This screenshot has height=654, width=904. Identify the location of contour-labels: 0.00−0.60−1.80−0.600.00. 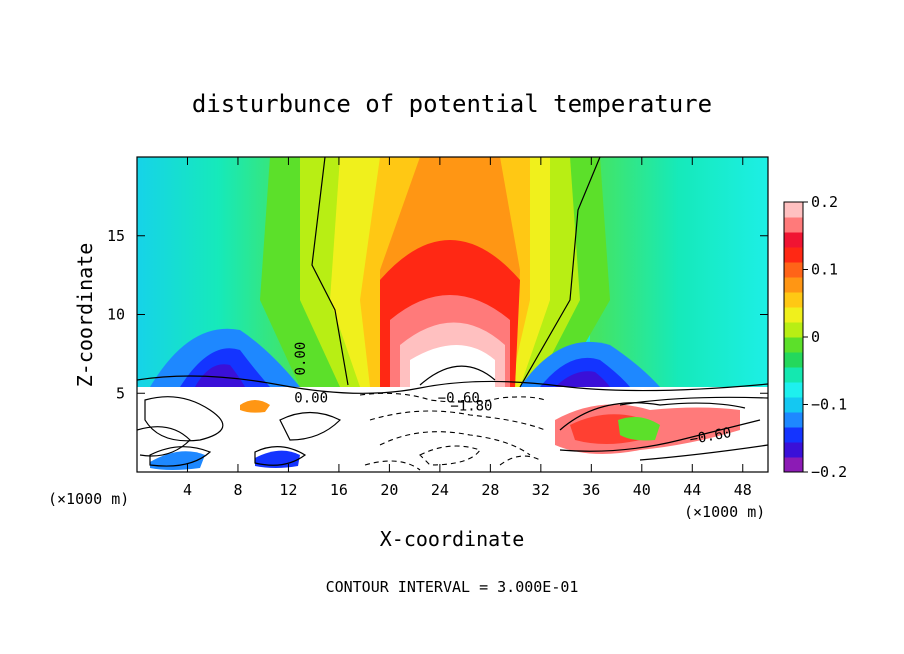
(513, 395).